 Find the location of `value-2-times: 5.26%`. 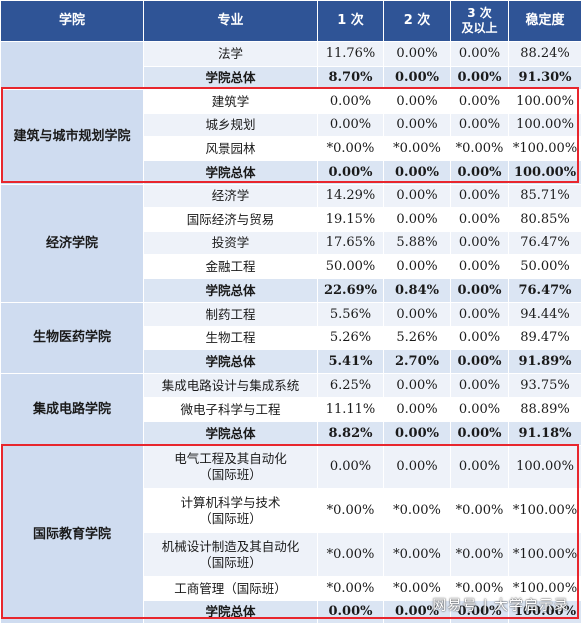

value-2-times: 5.26% is located at coordinates (417, 338).